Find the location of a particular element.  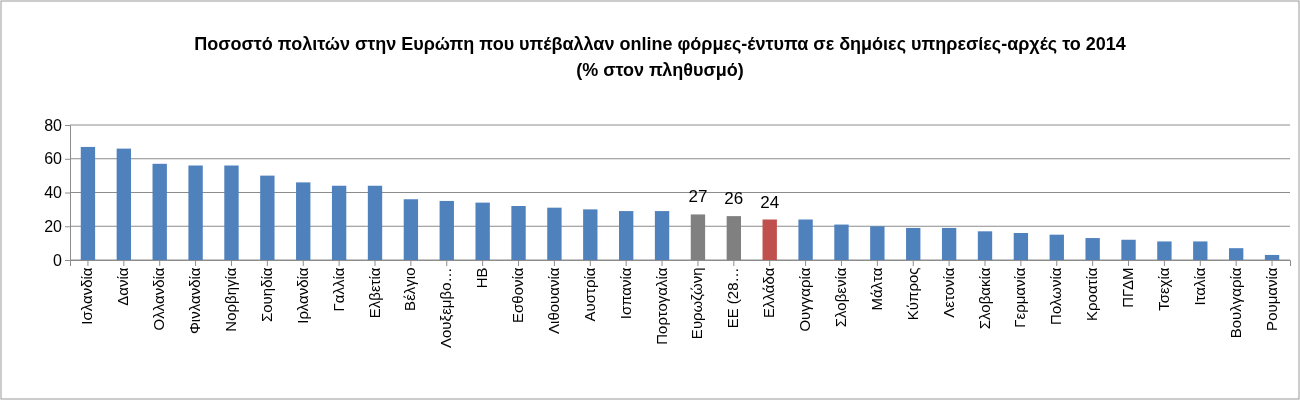

x-tick-label: Φινλανδία is located at coordinates (195, 301).